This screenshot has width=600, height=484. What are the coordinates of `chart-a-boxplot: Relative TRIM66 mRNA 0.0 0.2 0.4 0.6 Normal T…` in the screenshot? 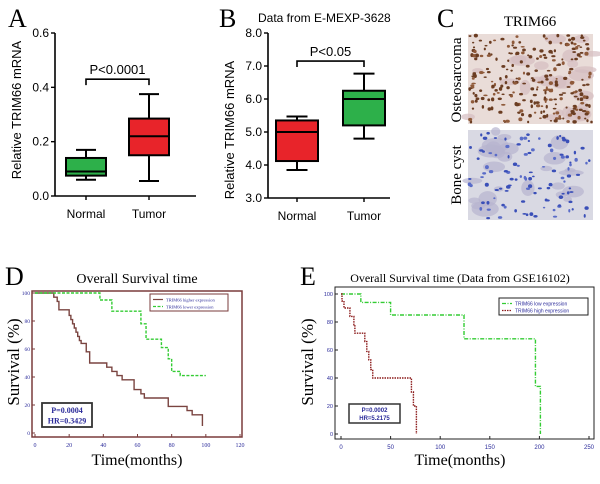 It's located at (102, 123).